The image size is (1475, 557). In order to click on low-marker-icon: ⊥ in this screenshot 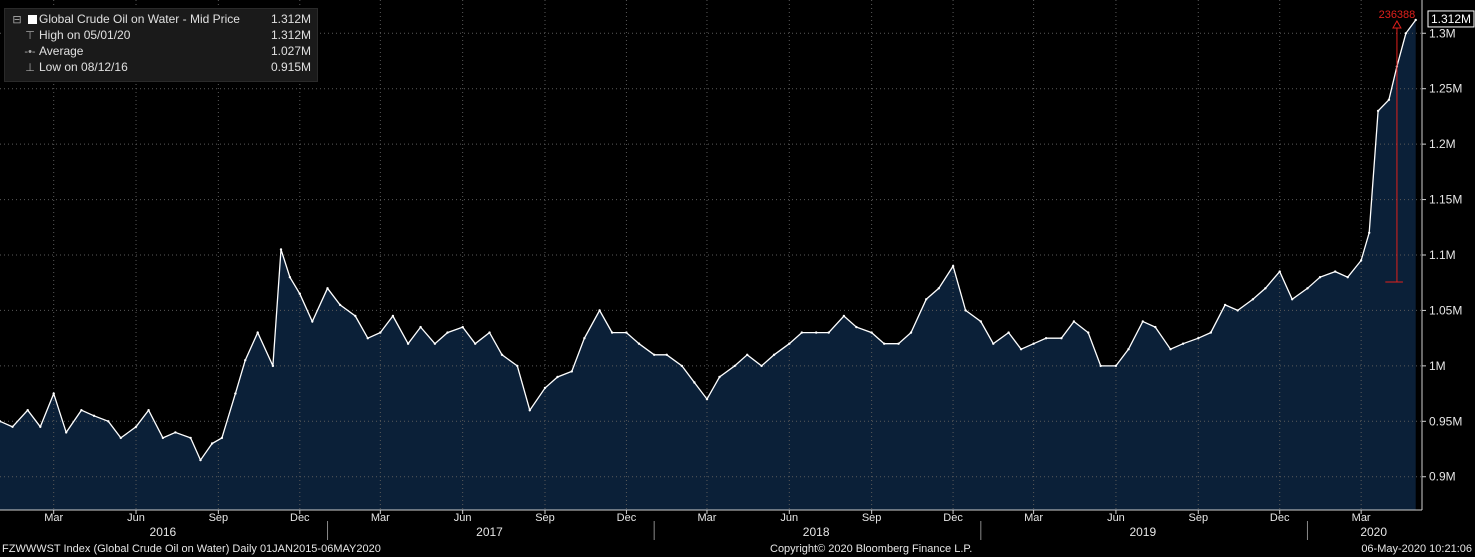, I will do `click(30, 68)`.